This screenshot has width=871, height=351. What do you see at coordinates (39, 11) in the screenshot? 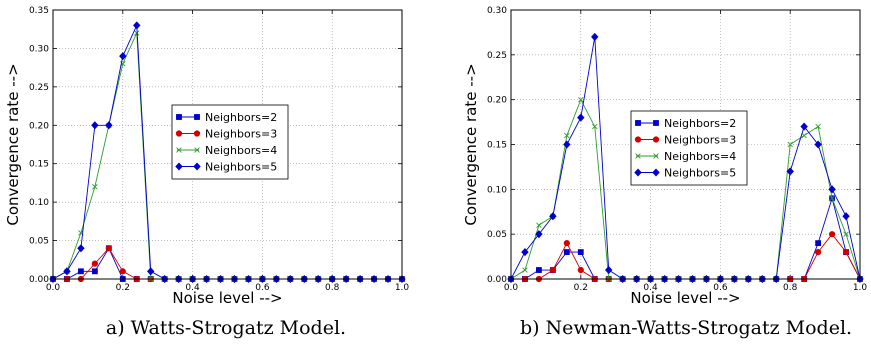
I see `y-tick-label: 0.35` at bounding box center [39, 11].